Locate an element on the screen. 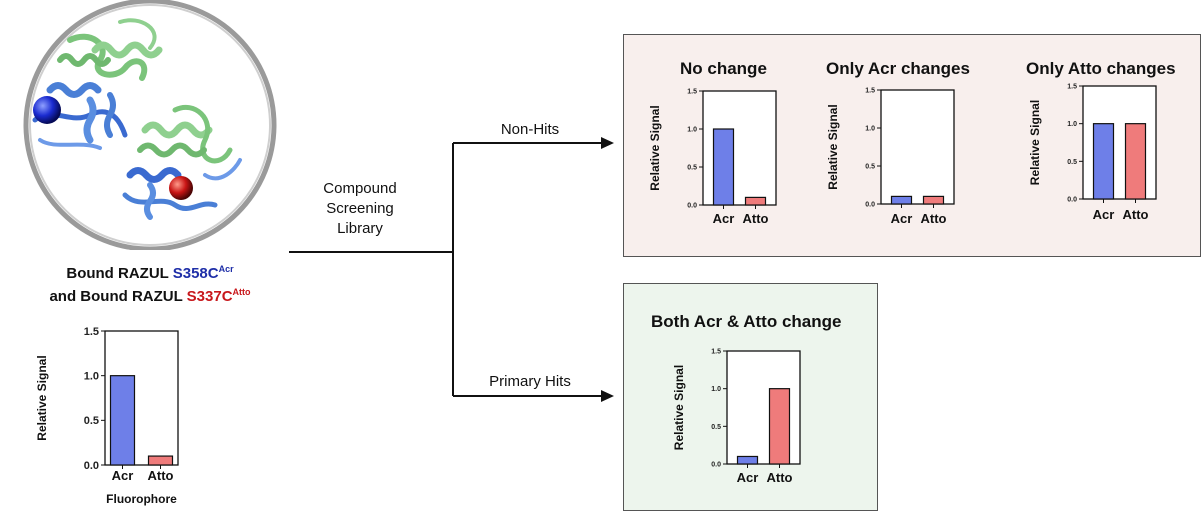 The width and height of the screenshot is (1202, 511). atto-site-superscript: Atto is located at coordinates (241, 292).